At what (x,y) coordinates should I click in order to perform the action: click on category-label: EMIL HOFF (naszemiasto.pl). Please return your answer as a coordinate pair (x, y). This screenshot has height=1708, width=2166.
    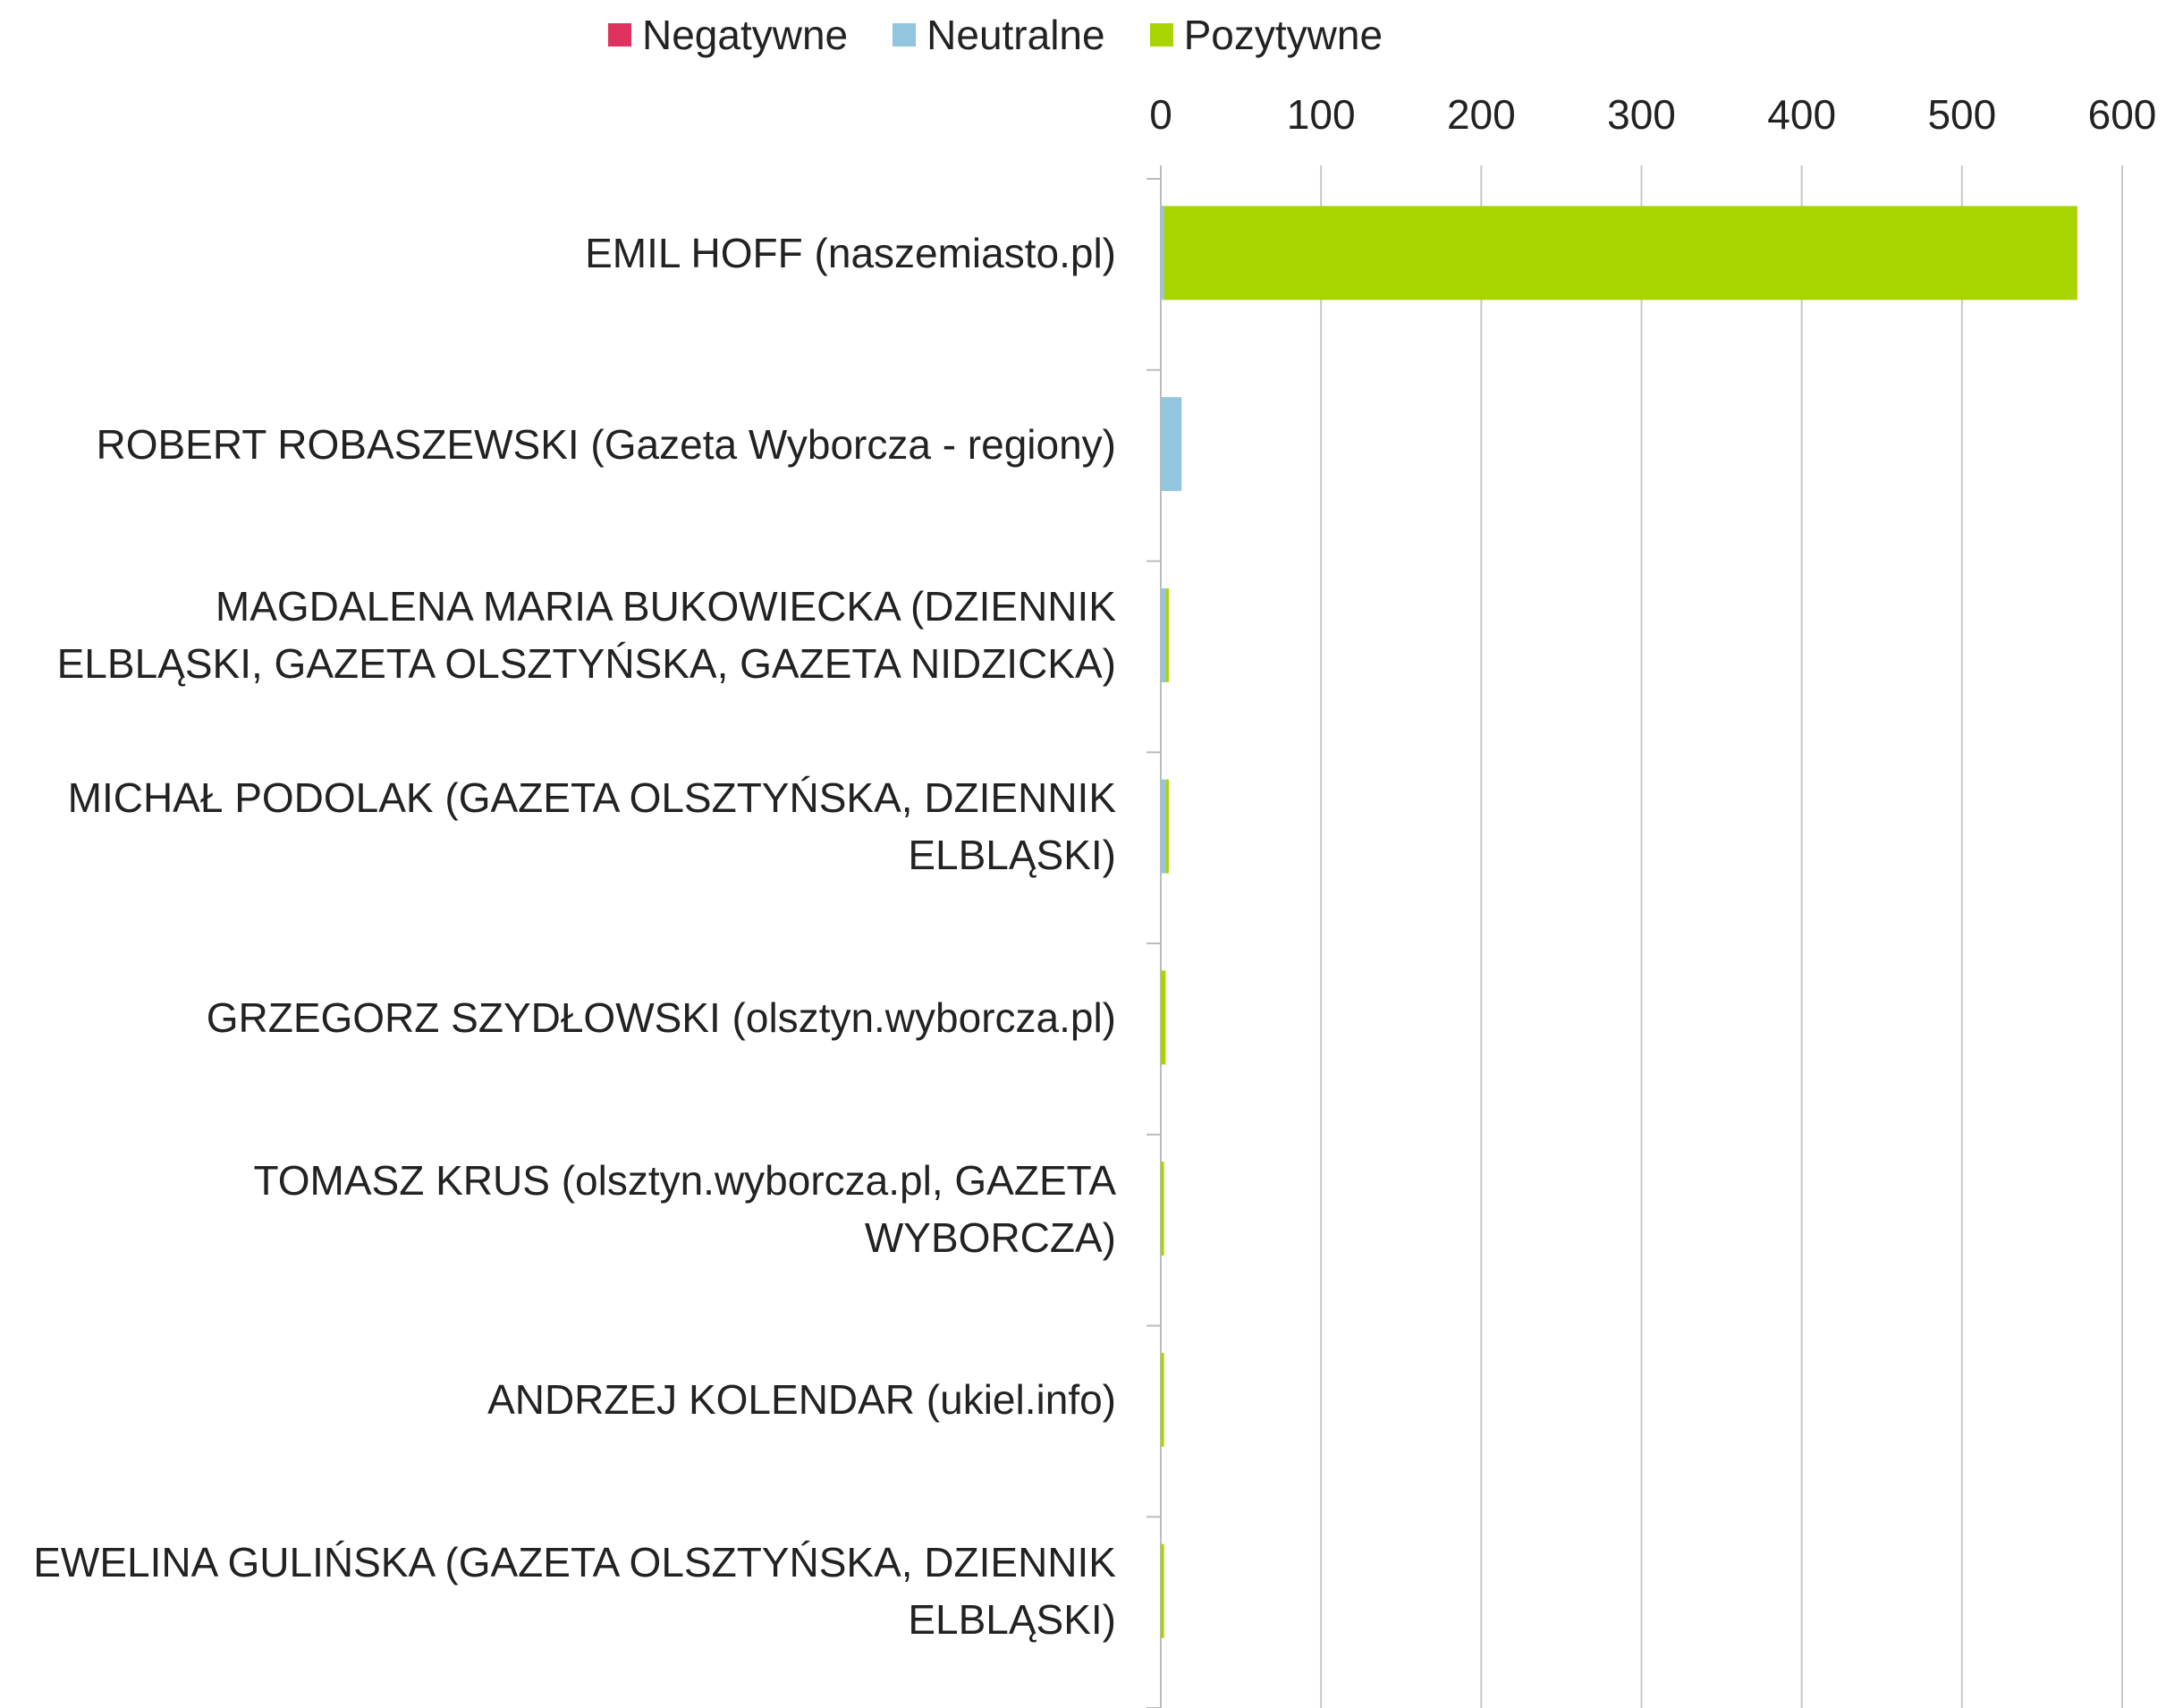
    Looking at the image, I should click on (850, 253).